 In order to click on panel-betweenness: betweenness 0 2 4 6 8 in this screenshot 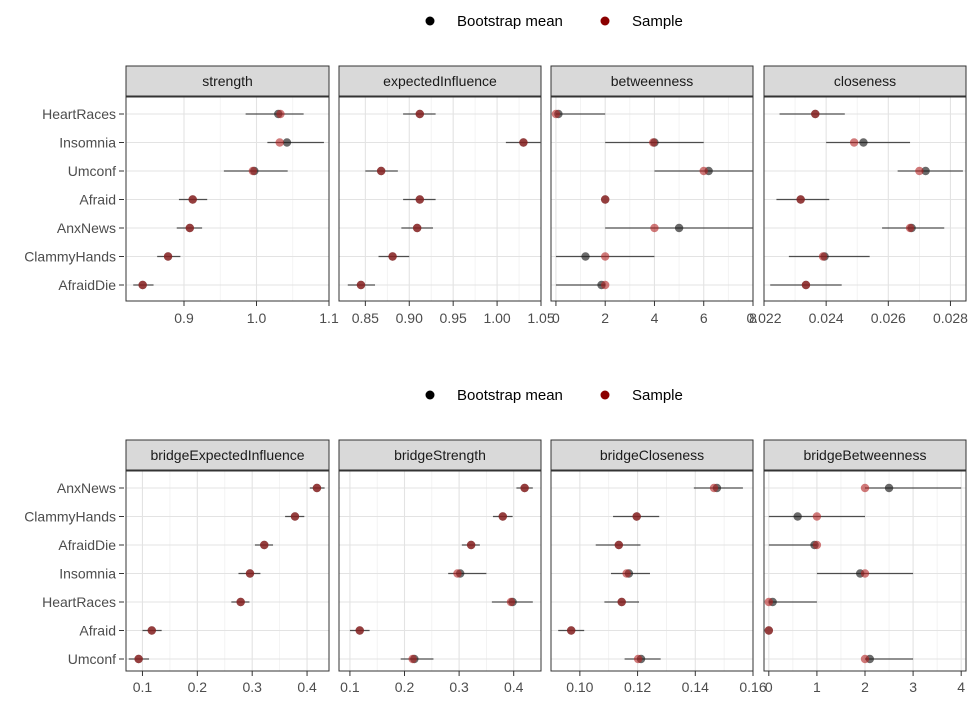, I will do `click(653, 195)`.